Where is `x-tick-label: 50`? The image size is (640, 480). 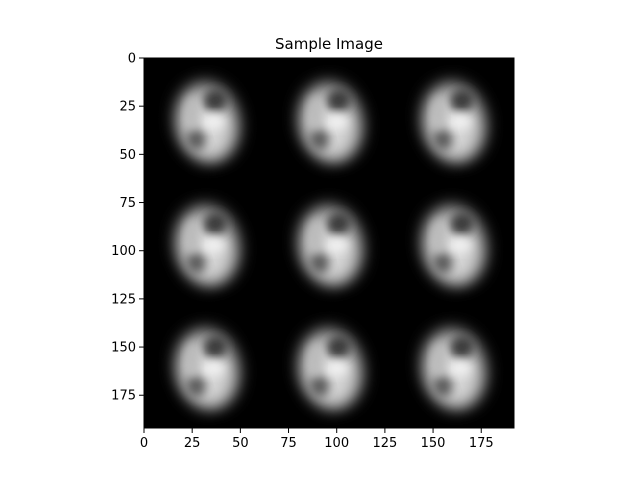 x-tick-label: 50 is located at coordinates (240, 443).